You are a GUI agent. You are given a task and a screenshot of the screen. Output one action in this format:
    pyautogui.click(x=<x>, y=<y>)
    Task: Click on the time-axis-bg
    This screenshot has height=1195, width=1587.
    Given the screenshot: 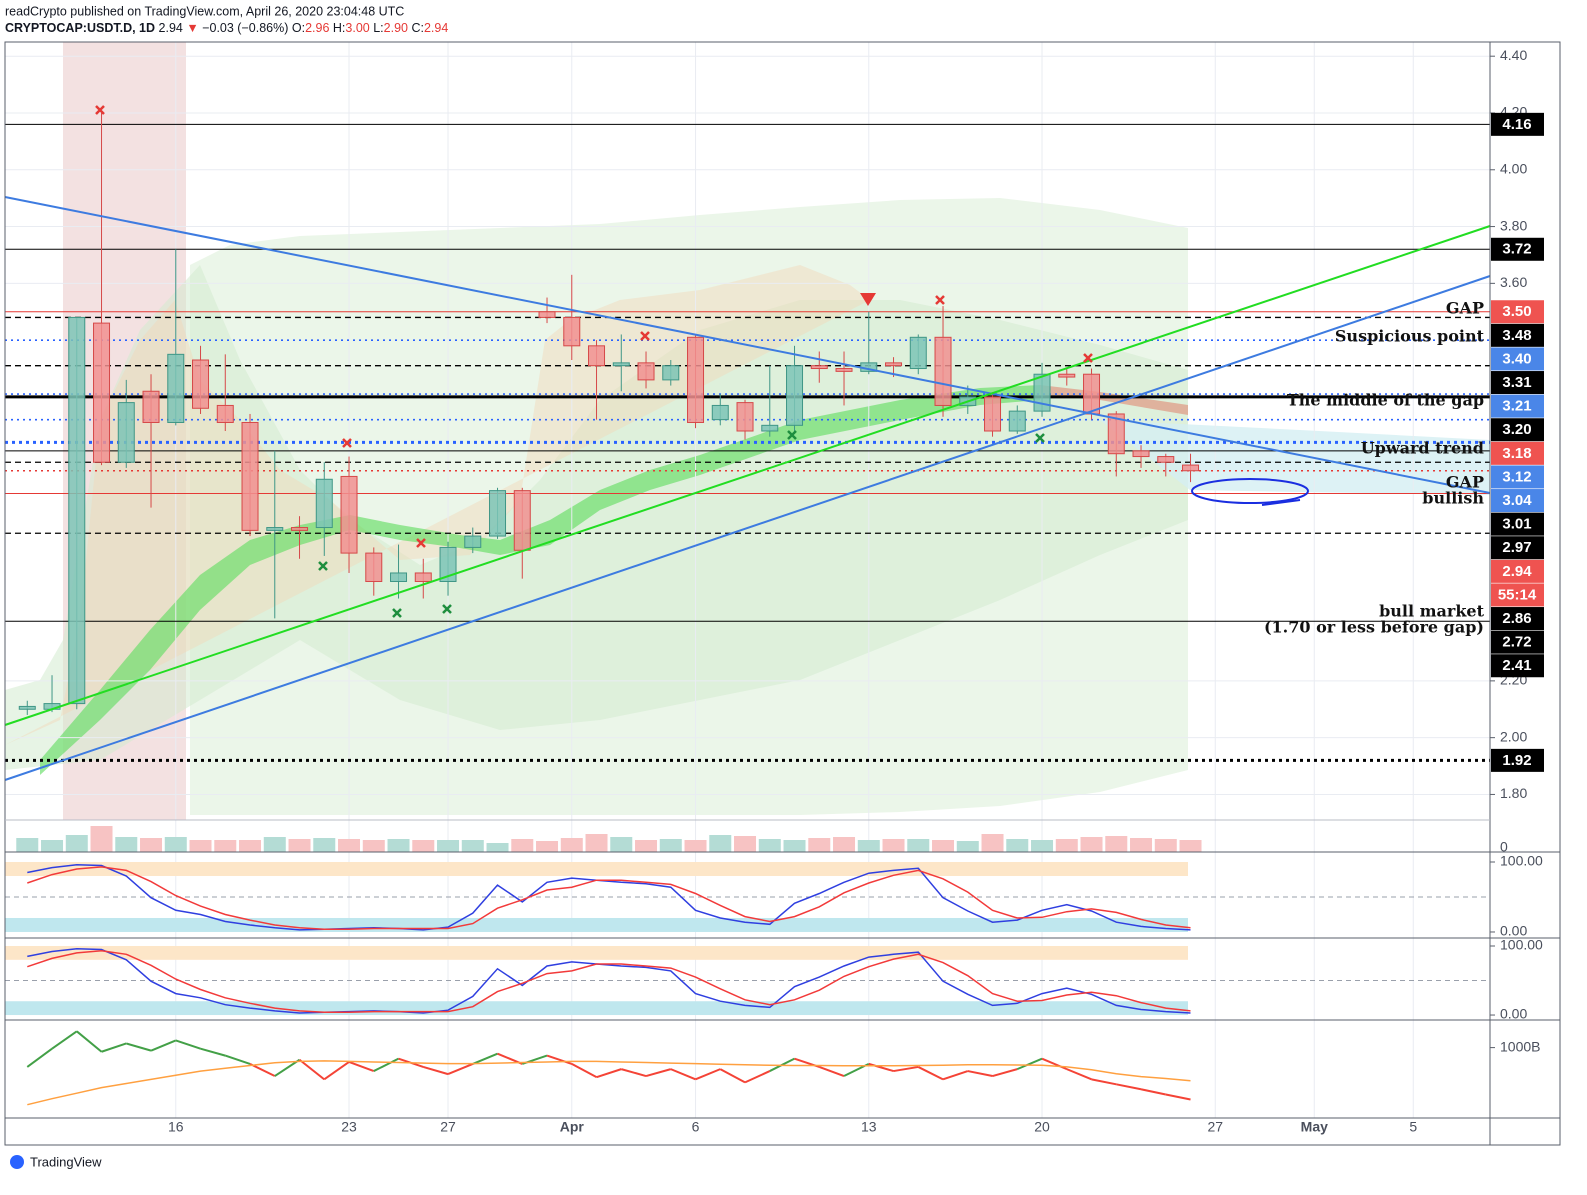 What is the action you would take?
    pyautogui.click(x=782, y=1131)
    